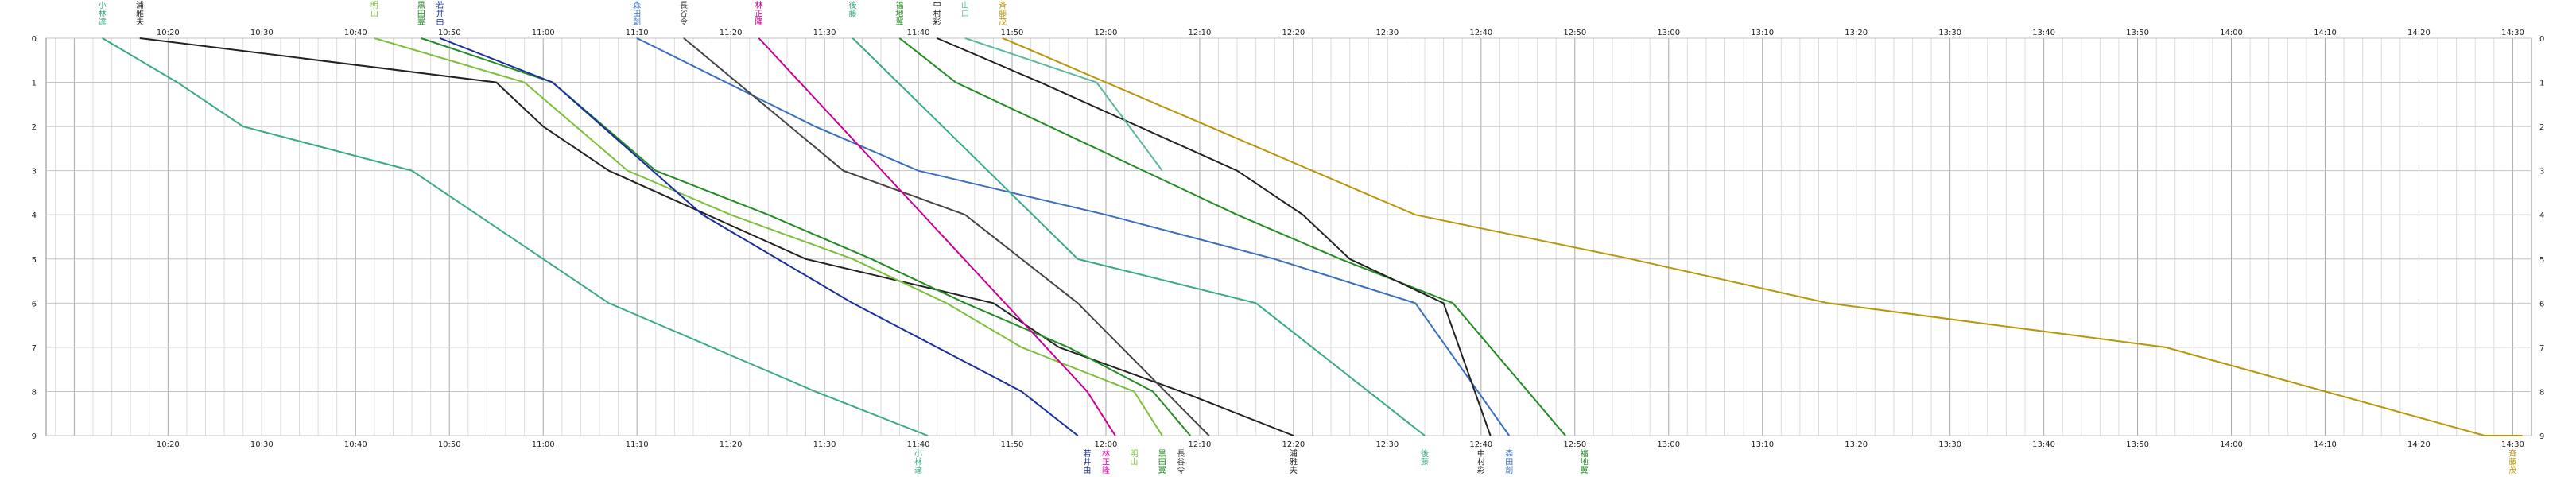 Image resolution: width=2576 pixels, height=477 pixels. I want to click on time-tick-label-bottom: 12:00, so click(1106, 444).